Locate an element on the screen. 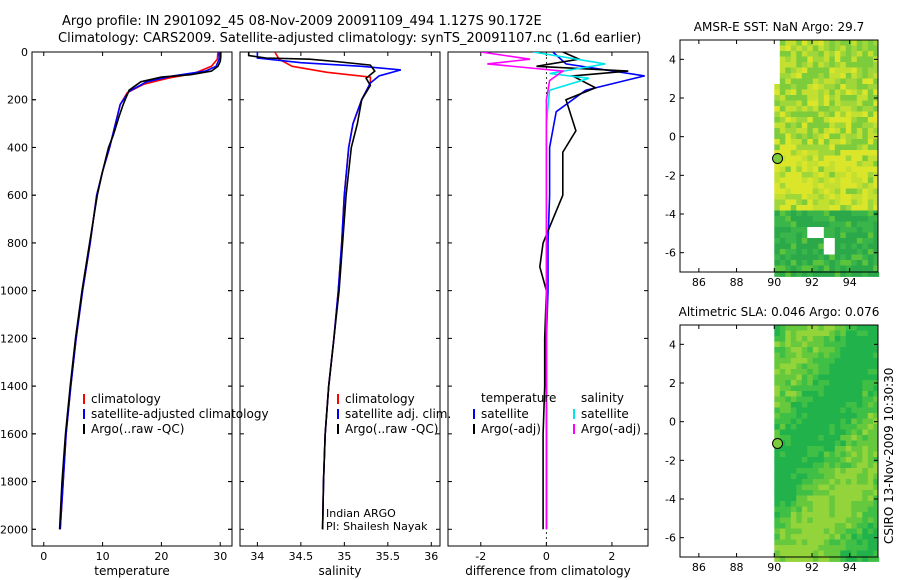  series-line-climatology is located at coordinates (139, 291).